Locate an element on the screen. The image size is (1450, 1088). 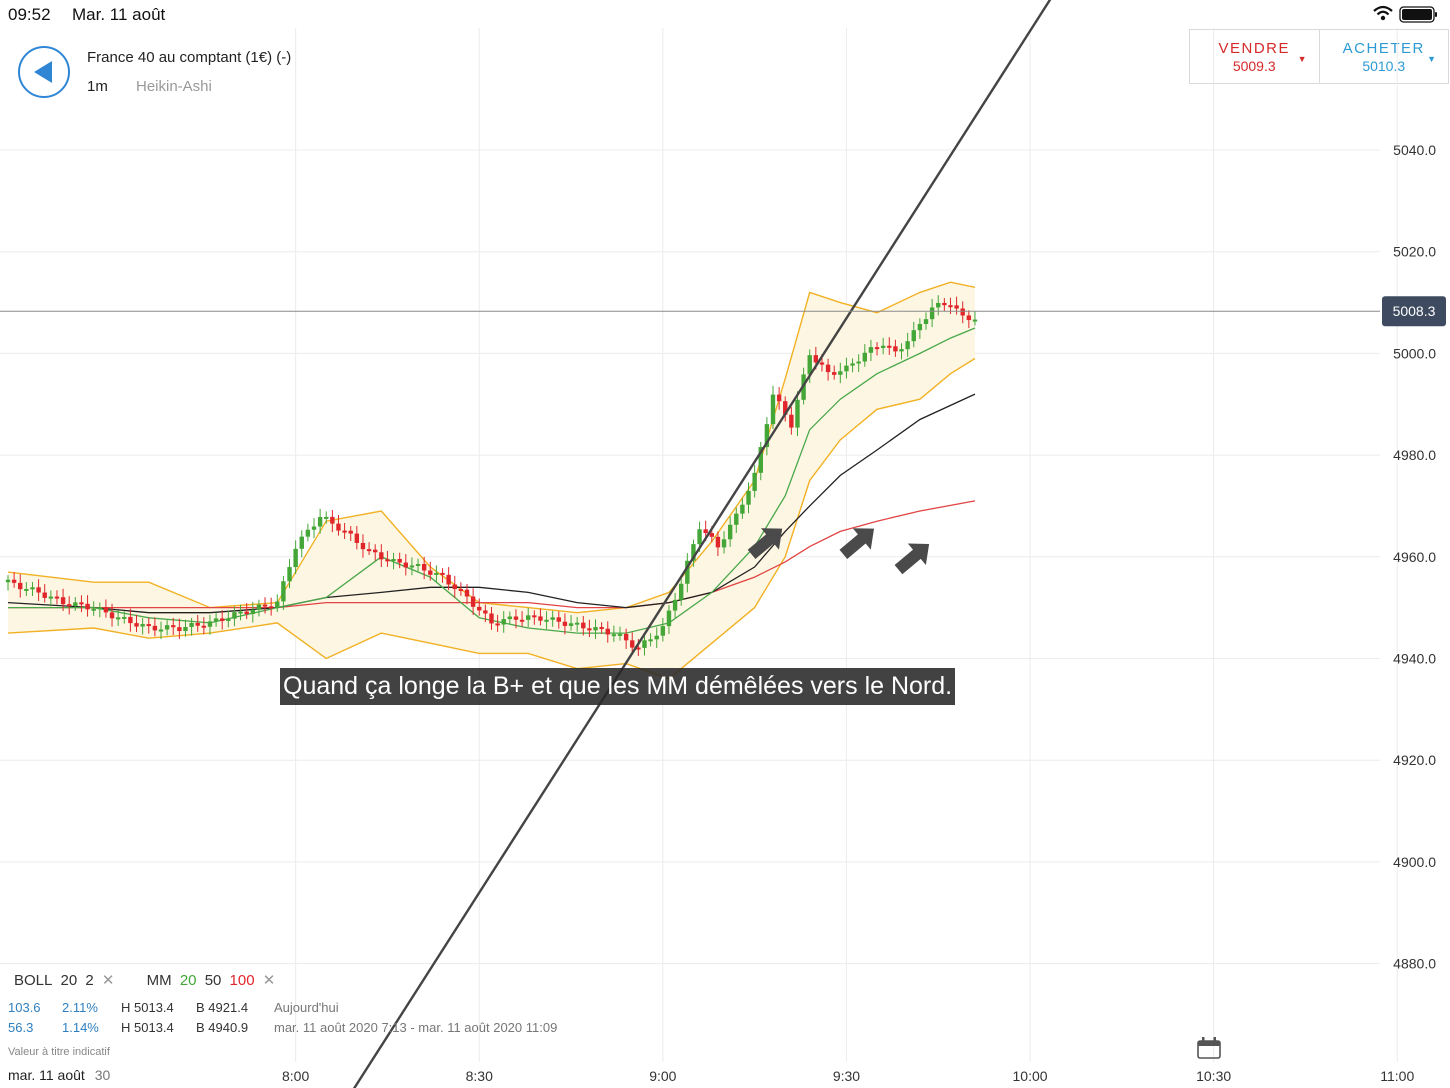
indicator-legend: BOLL 20 2 ✕ MM 20 50 100 ✕ is located at coordinates (146, 980).